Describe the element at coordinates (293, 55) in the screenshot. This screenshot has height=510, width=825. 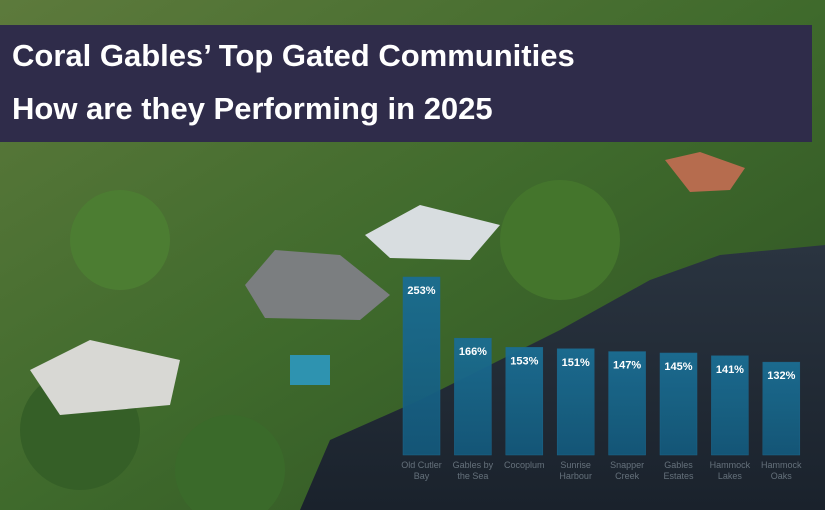
I see `chart-title: Coral Gables’ Top Gated Communities` at that location.